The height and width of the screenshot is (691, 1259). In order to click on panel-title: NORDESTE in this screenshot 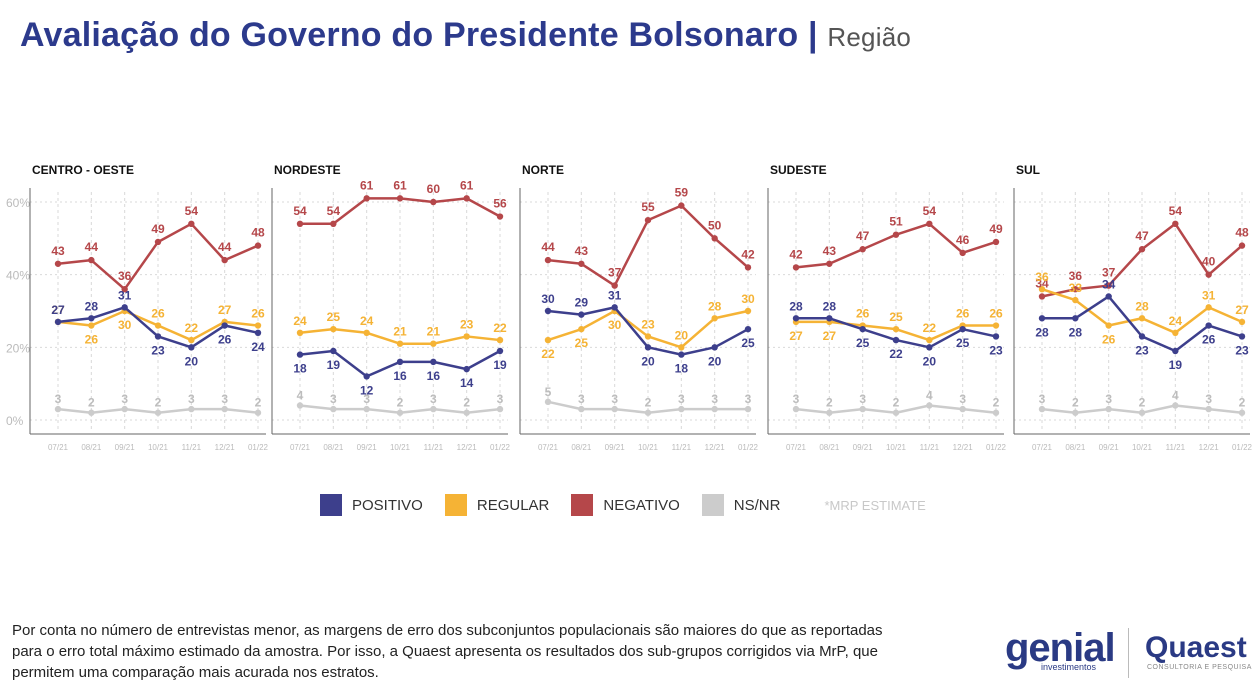, I will do `click(307, 170)`.